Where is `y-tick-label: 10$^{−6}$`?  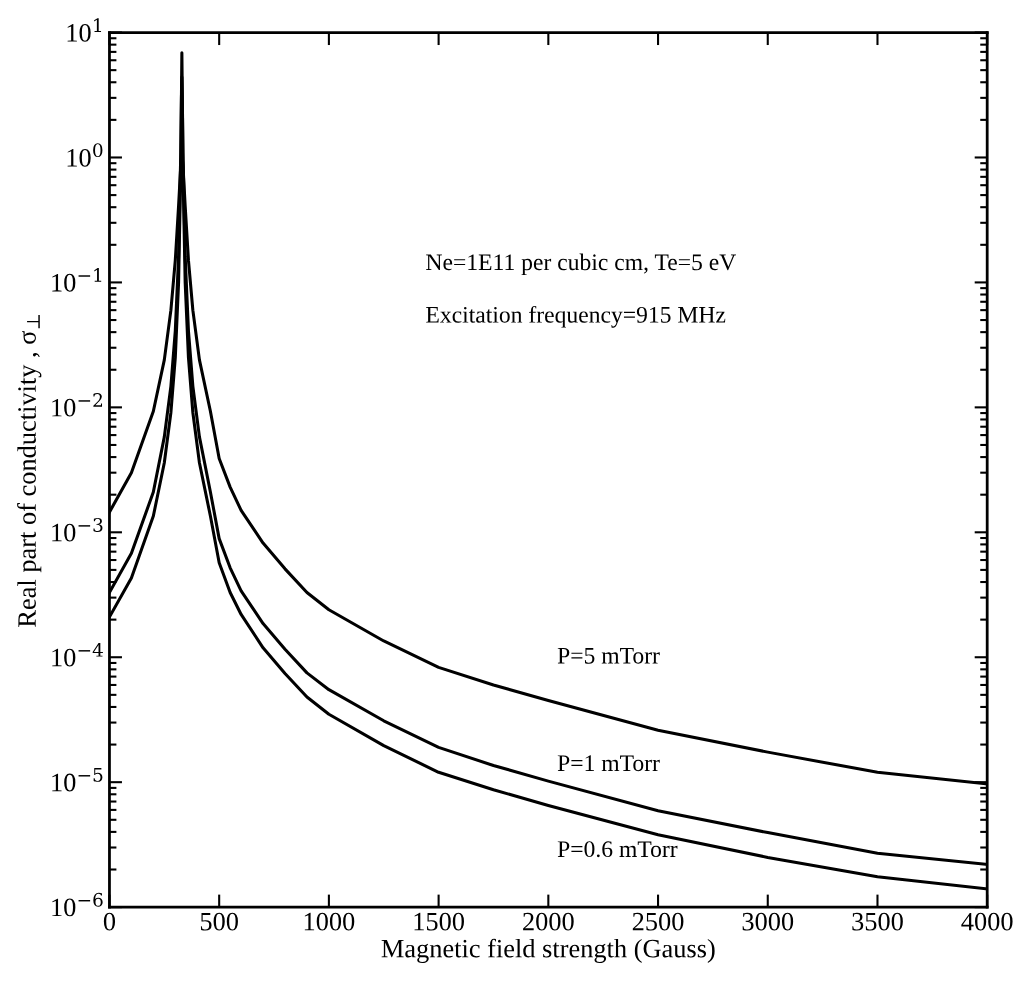 y-tick-label: 10$^{−6}$ is located at coordinates (77, 904).